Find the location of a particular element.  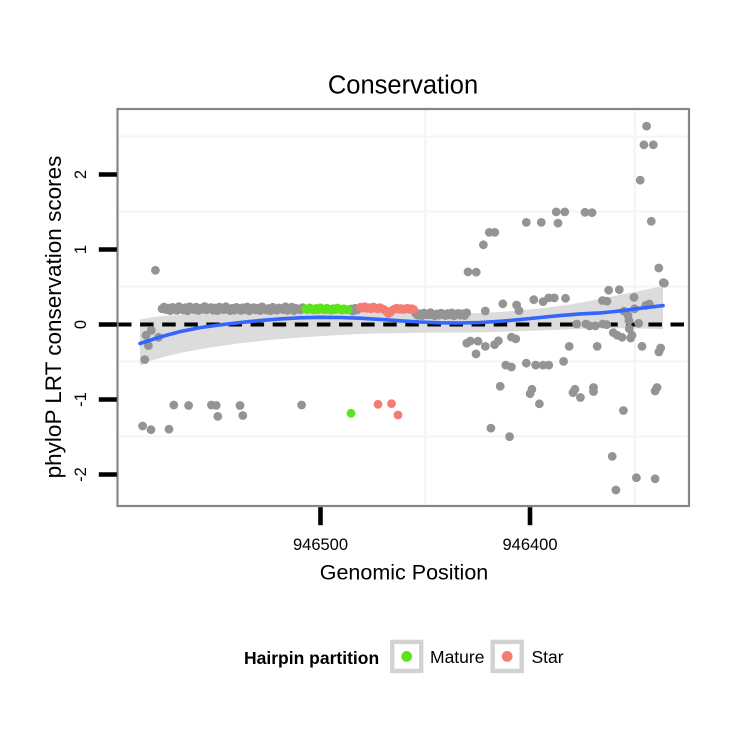

svg-text: -2 is located at coordinates (81, 474).